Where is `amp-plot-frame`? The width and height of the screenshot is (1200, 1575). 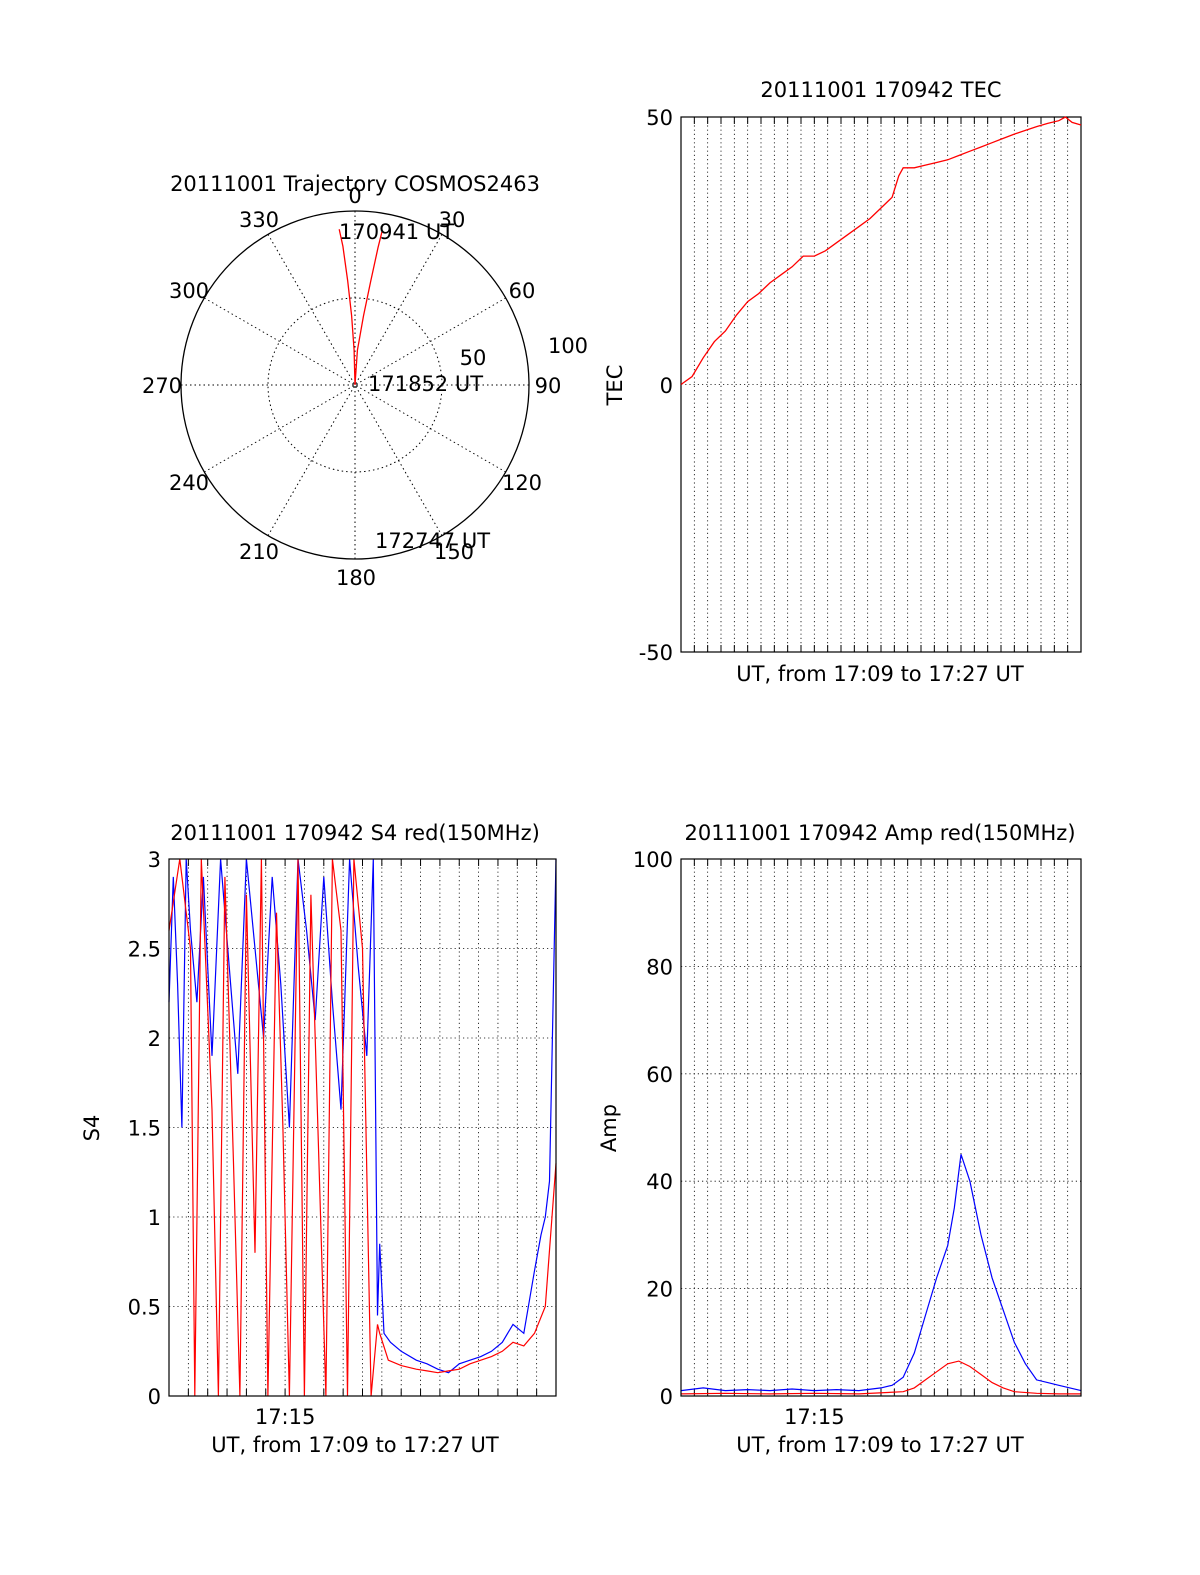
amp-plot-frame is located at coordinates (881, 1127).